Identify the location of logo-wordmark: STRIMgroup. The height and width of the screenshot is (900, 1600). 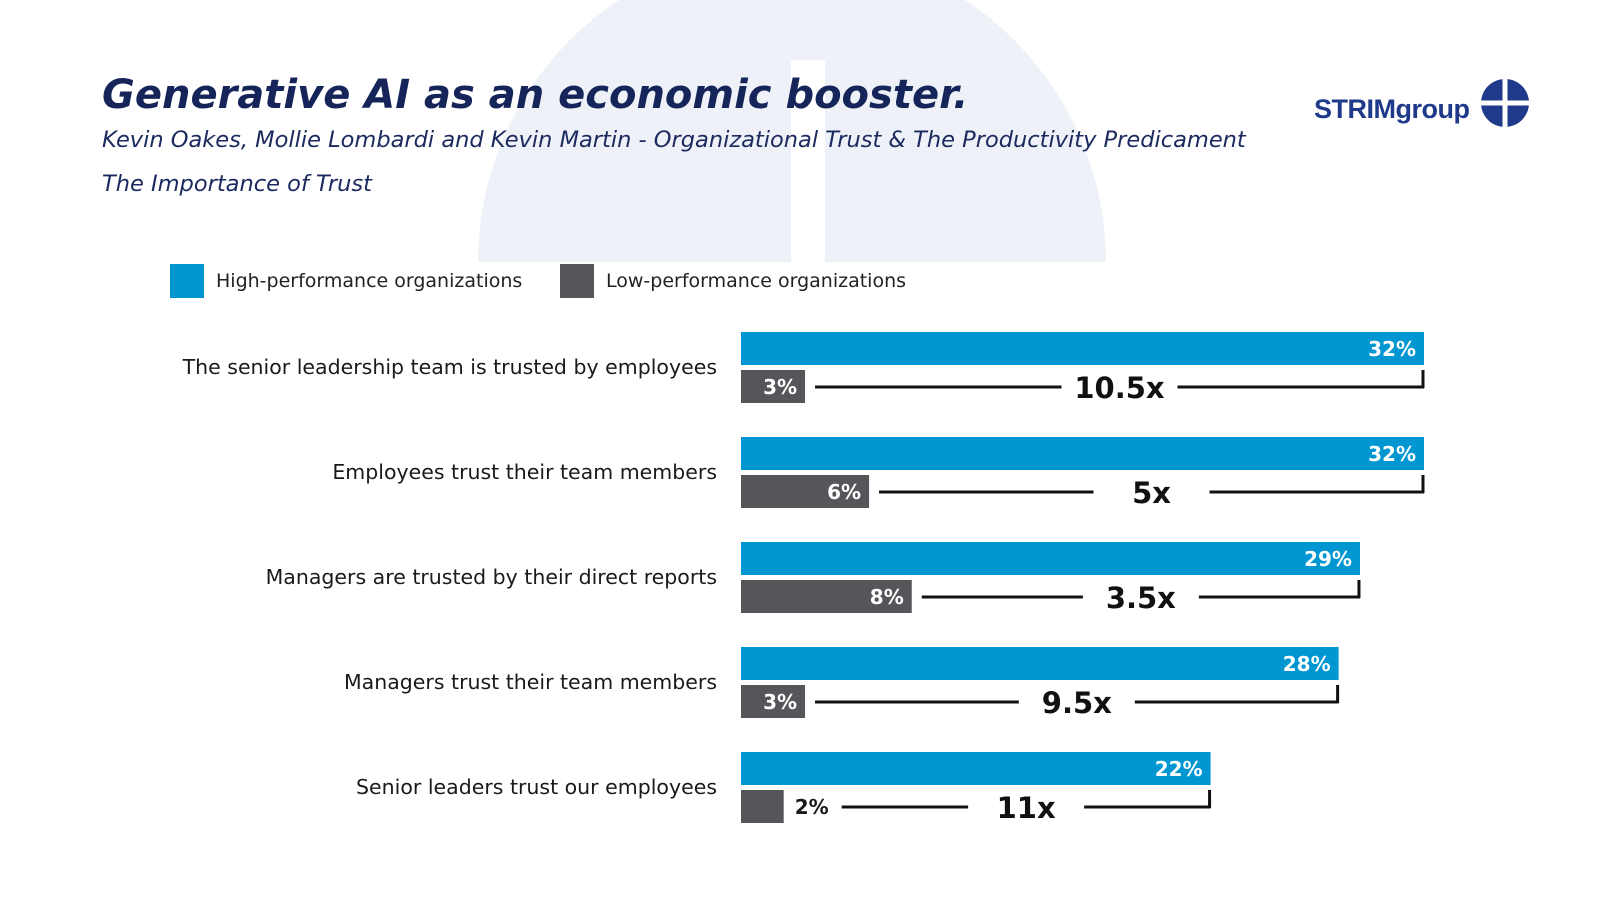
(1392, 109).